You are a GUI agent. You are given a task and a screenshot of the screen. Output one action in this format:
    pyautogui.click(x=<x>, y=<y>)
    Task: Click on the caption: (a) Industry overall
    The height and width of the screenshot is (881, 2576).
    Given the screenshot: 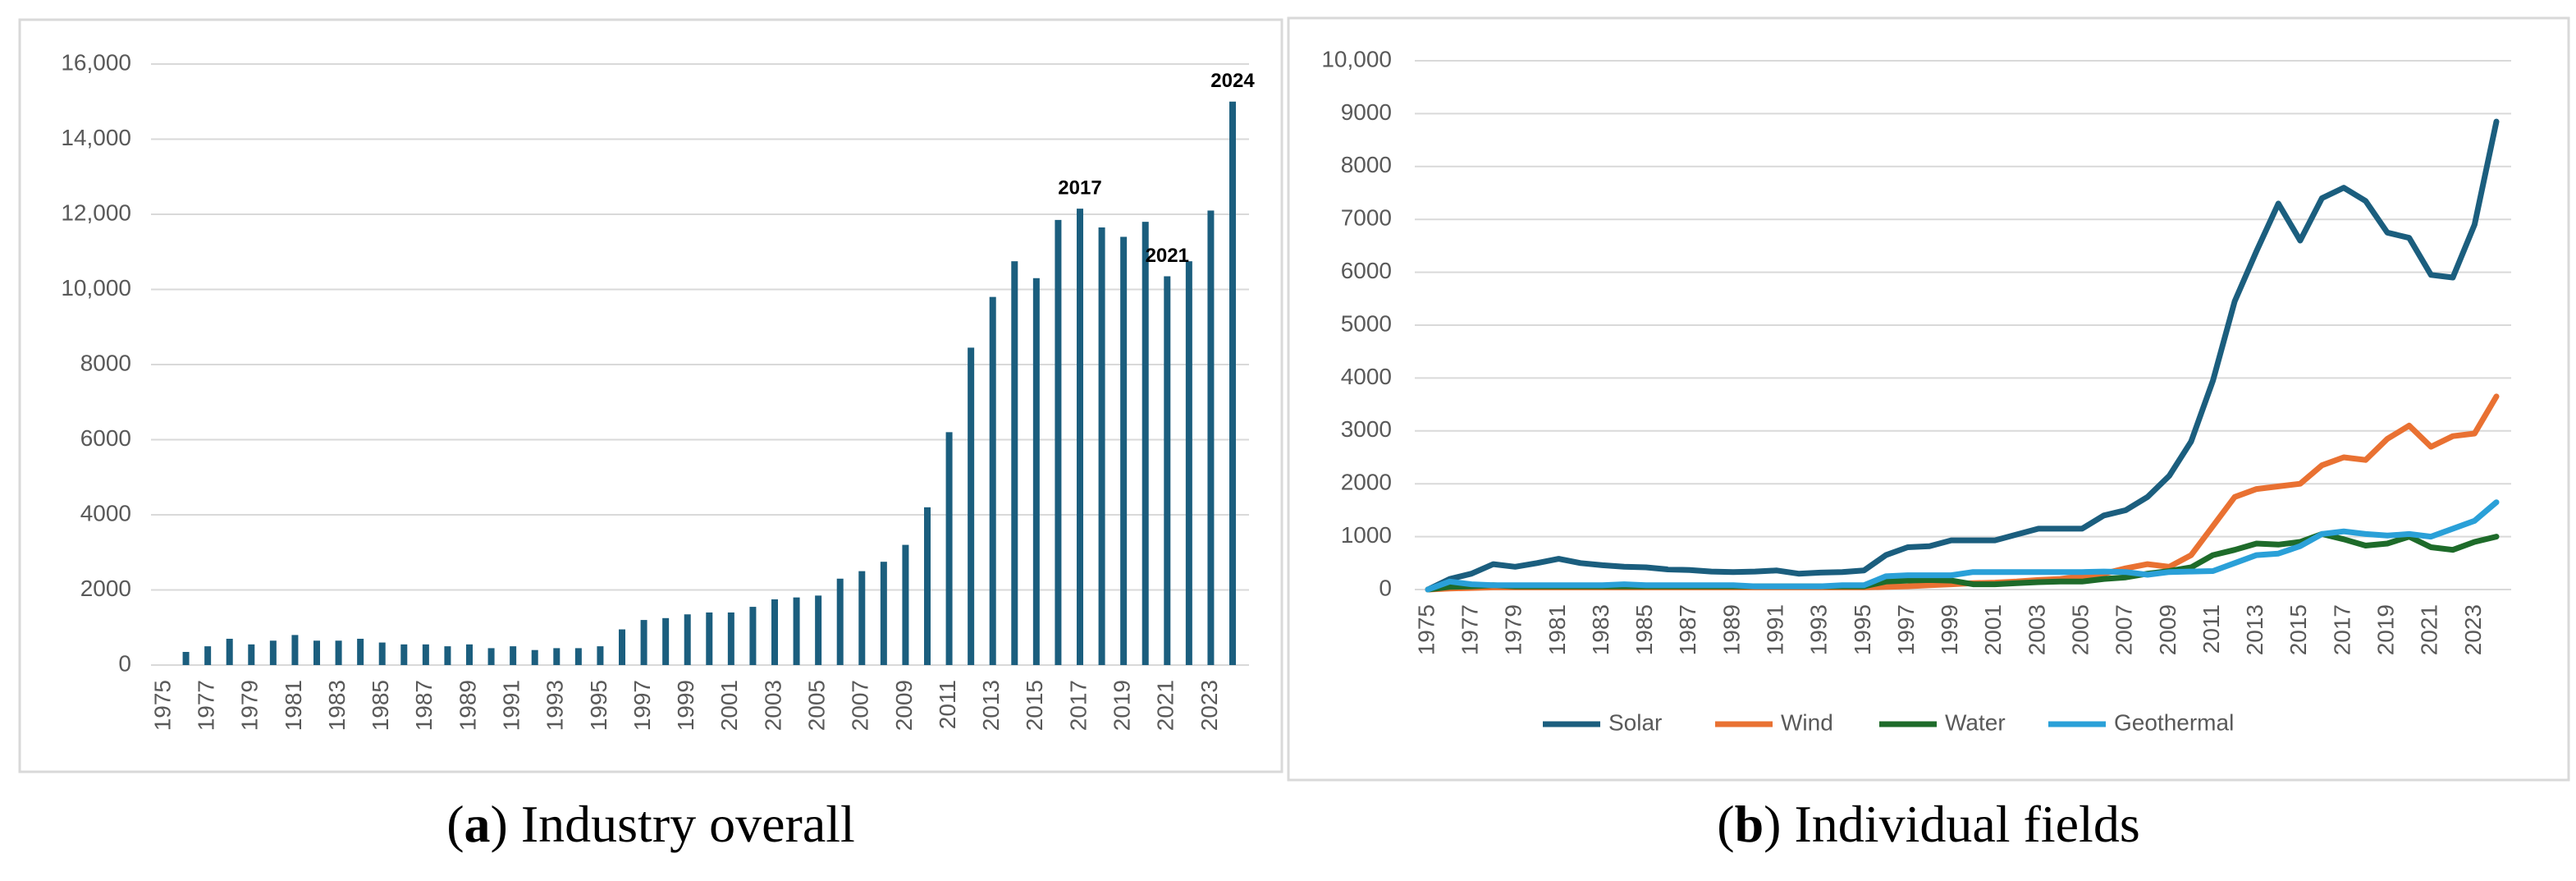 What is the action you would take?
    pyautogui.click(x=650, y=824)
    